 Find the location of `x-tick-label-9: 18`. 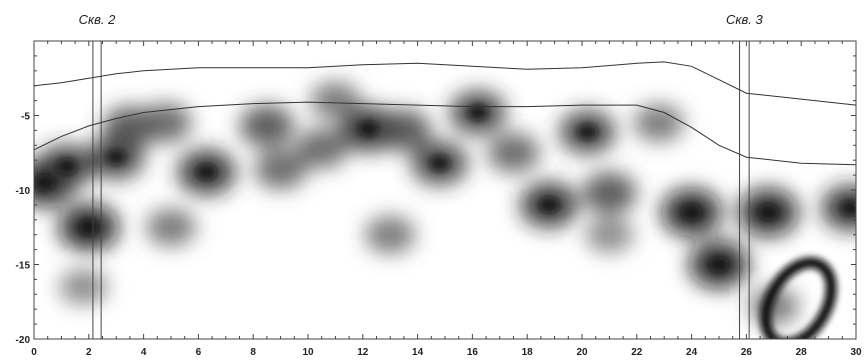

x-tick-label-9: 18 is located at coordinates (528, 352).